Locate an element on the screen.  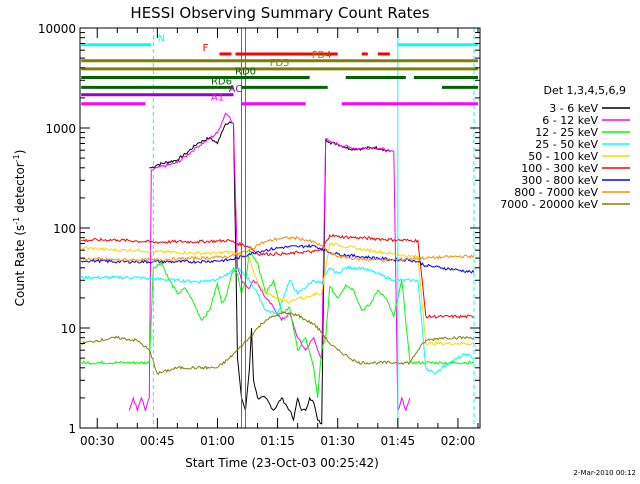
x-tick-label: 01:00 is located at coordinates (217, 441).